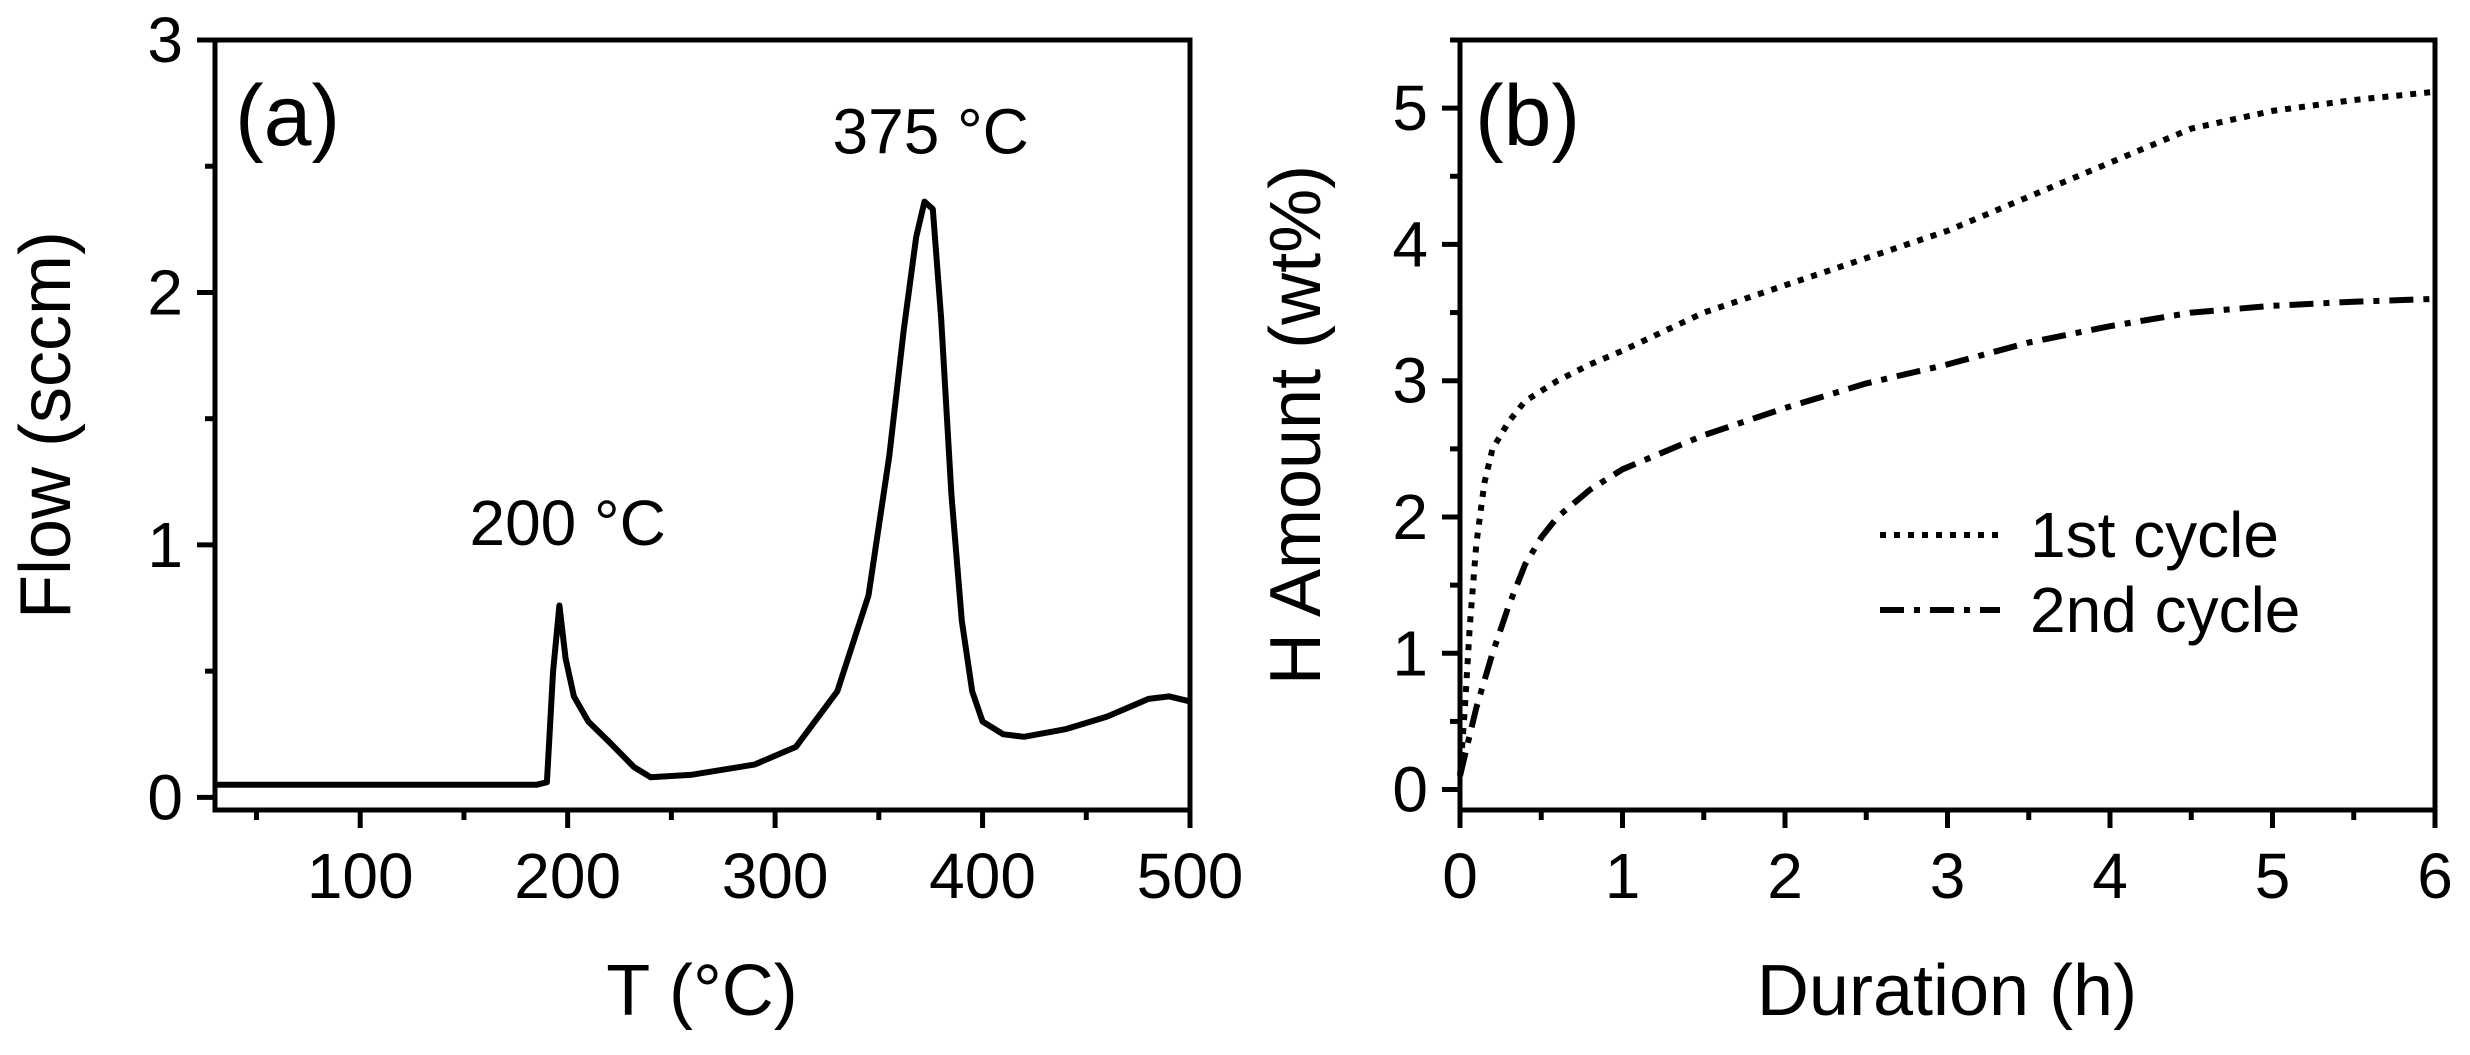 The width and height of the screenshot is (2470, 1055). What do you see at coordinates (1785, 876) in the screenshot?
I see `panel-b-x-tick-label: 2` at bounding box center [1785, 876].